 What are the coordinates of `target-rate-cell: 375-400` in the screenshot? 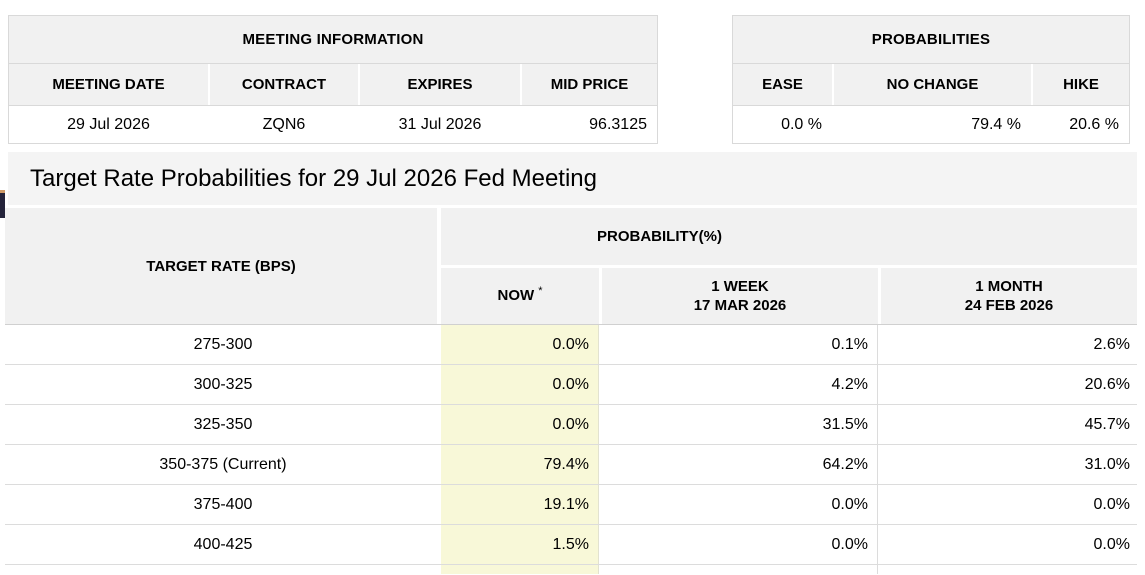 It's located at (223, 504).